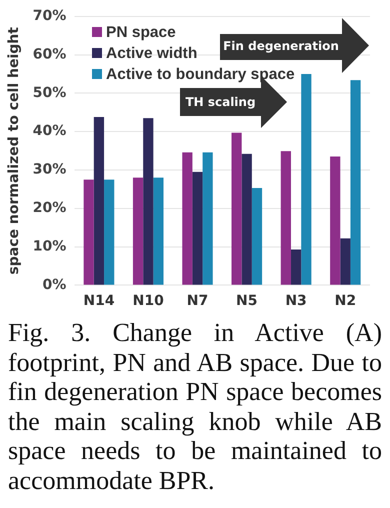 The width and height of the screenshot is (390, 508). What do you see at coordinates (49, 246) in the screenshot?
I see `y-tick-label: 10%` at bounding box center [49, 246].